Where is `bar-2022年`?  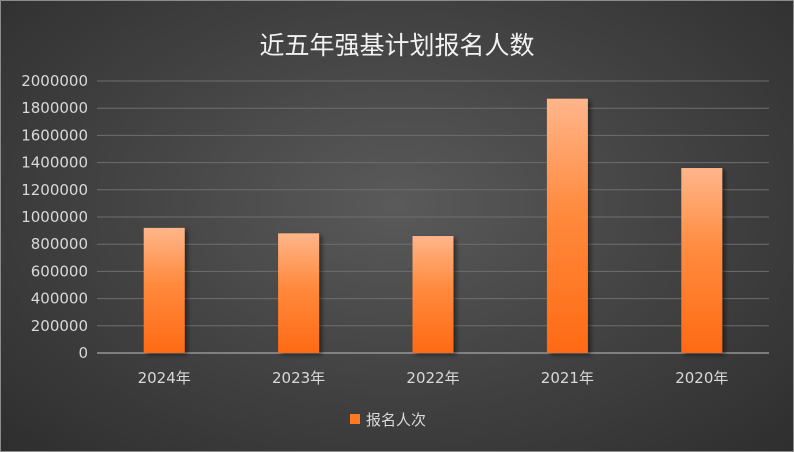
bar-2022年 is located at coordinates (433, 294).